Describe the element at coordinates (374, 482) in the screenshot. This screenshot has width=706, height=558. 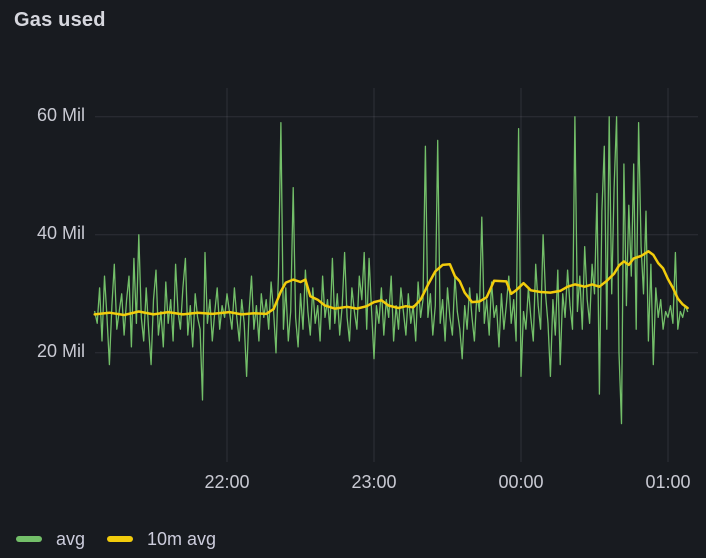
I see `x-axis-tick-2300: 23:00` at that location.